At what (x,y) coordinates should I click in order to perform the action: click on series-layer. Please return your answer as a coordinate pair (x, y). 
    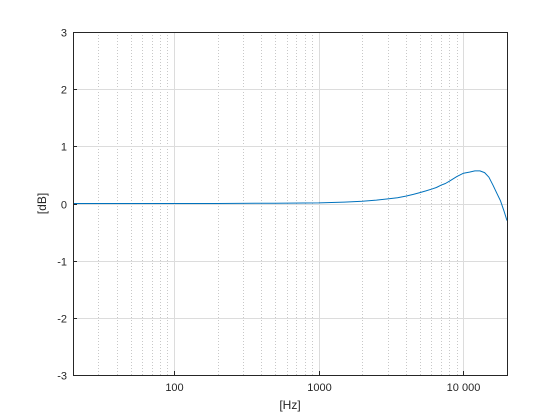
    Looking at the image, I should click on (290, 195).